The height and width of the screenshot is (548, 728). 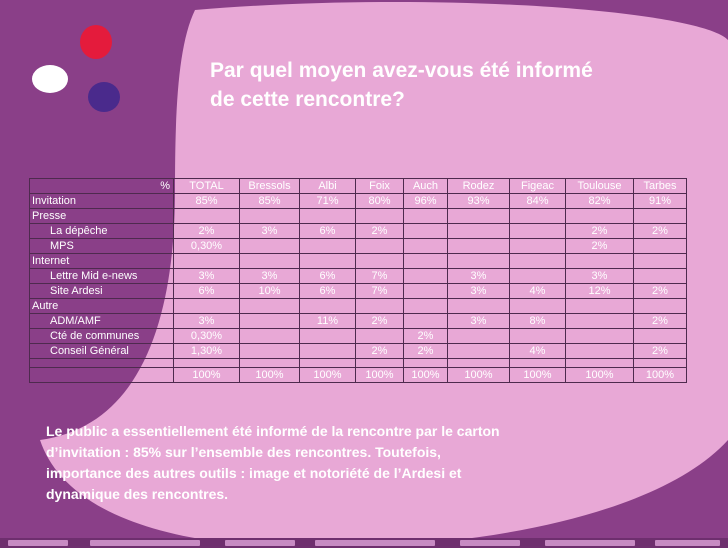 What do you see at coordinates (137, 494) in the screenshot?
I see `summary-line: dynamique des rencontres.` at bounding box center [137, 494].